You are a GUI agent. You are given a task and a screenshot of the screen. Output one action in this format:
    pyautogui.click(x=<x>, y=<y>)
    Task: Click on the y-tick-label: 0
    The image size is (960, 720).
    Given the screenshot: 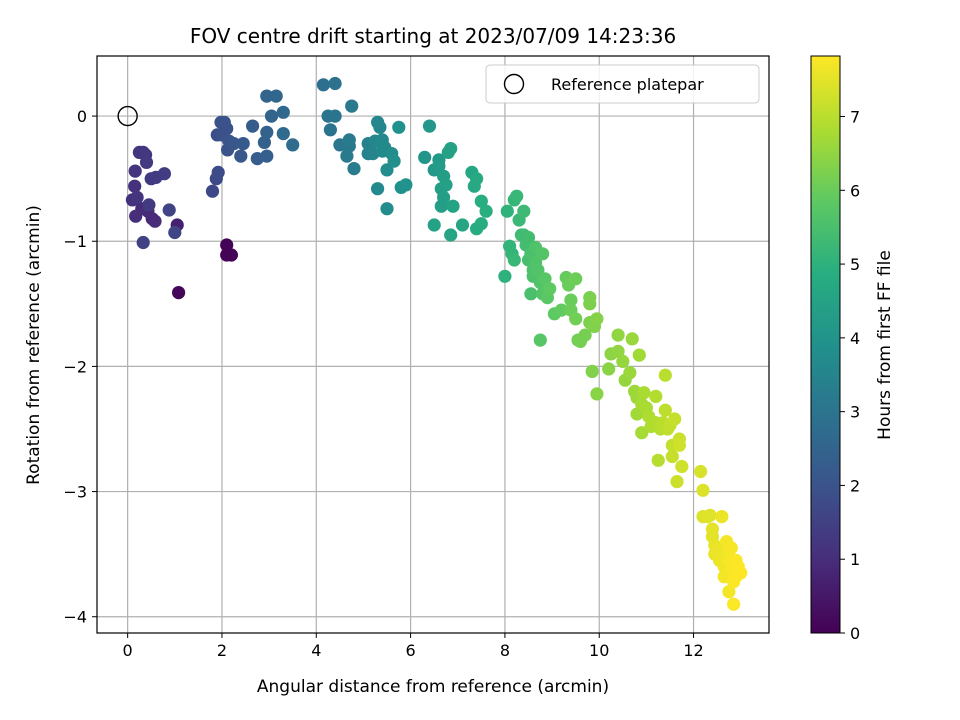 What is the action you would take?
    pyautogui.click(x=82, y=116)
    